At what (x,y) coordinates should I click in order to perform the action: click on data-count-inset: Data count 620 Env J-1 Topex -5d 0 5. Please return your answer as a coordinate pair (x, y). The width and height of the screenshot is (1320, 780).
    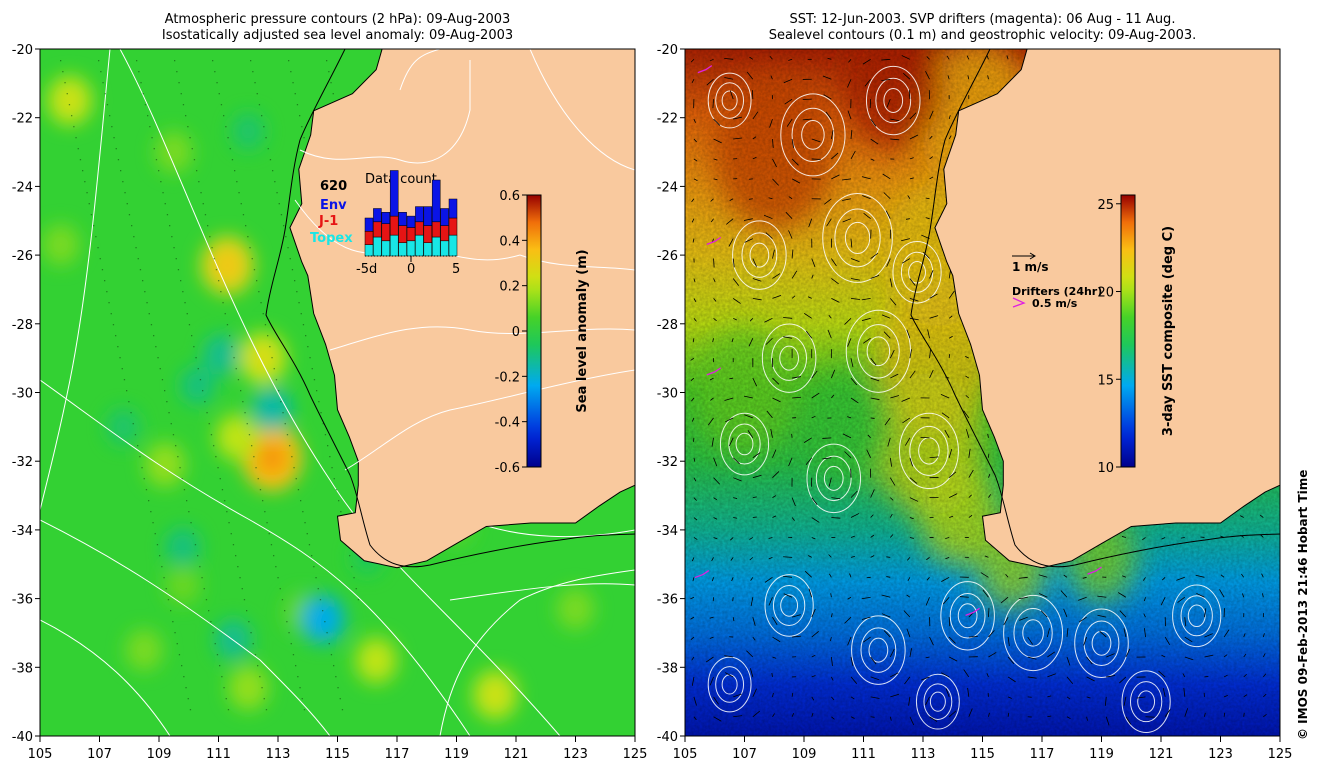
    Looking at the image, I should click on (385, 223).